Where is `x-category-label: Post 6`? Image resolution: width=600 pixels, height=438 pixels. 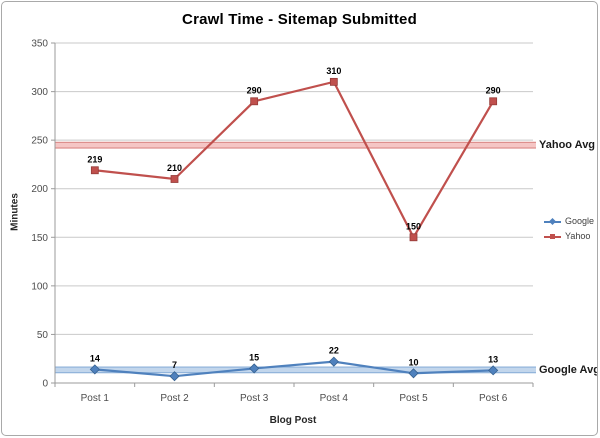
x-category-label: Post 6 is located at coordinates (493, 398).